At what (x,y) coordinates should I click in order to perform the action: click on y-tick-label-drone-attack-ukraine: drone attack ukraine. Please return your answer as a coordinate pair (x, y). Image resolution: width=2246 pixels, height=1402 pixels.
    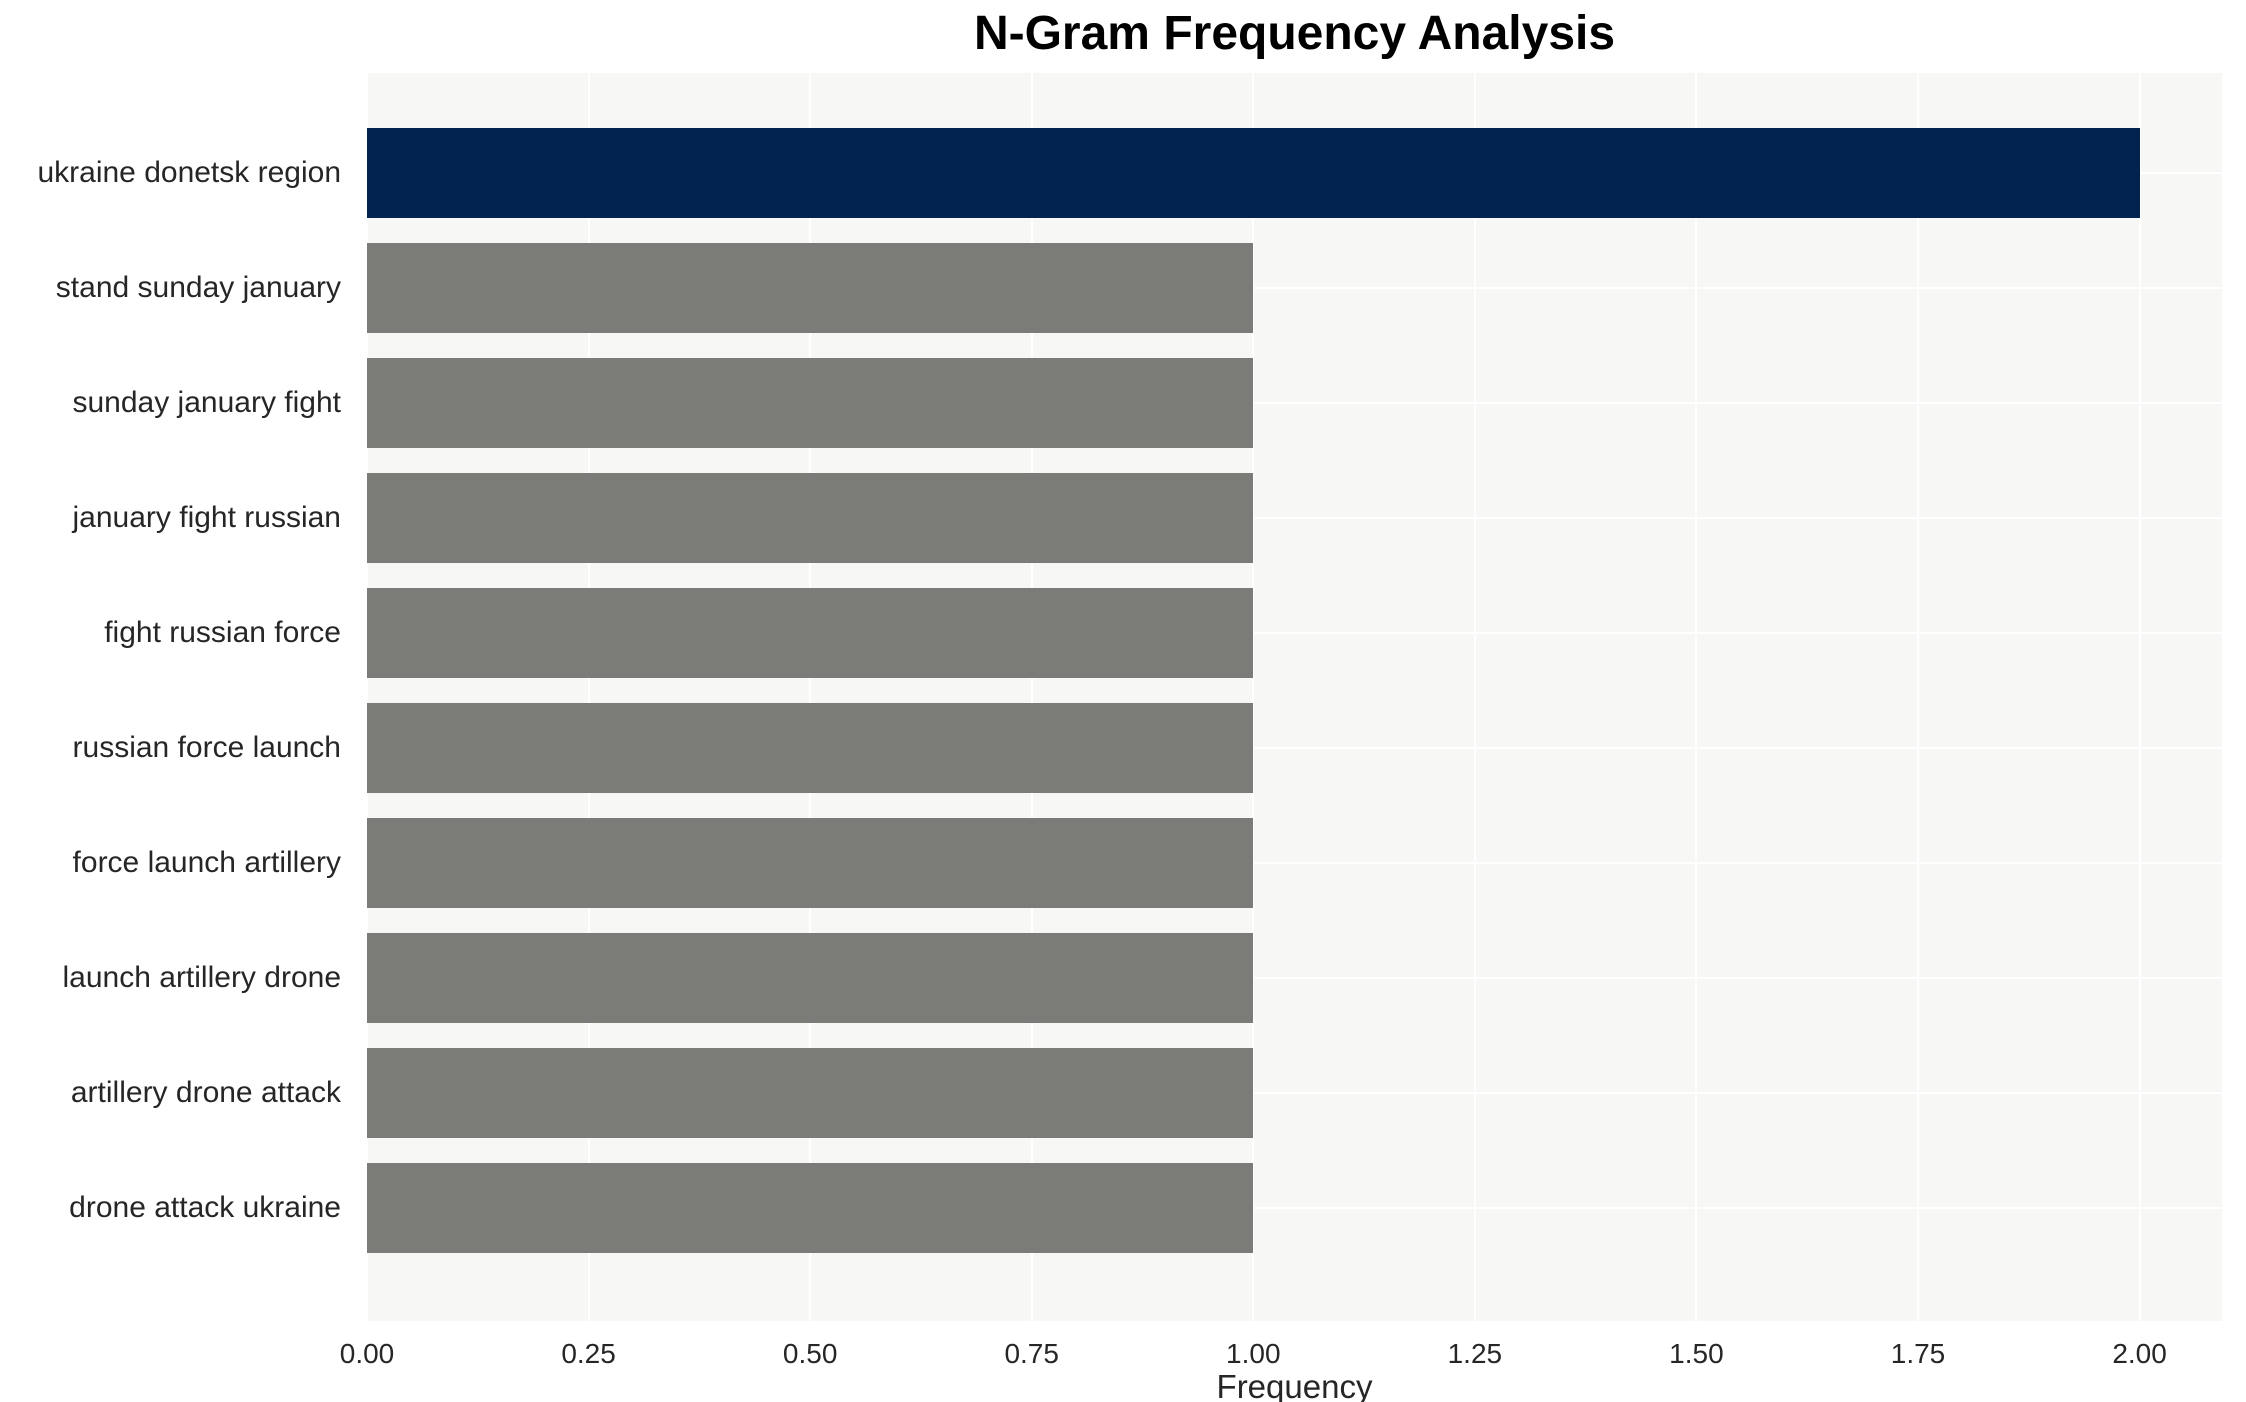
    Looking at the image, I should click on (205, 1207).